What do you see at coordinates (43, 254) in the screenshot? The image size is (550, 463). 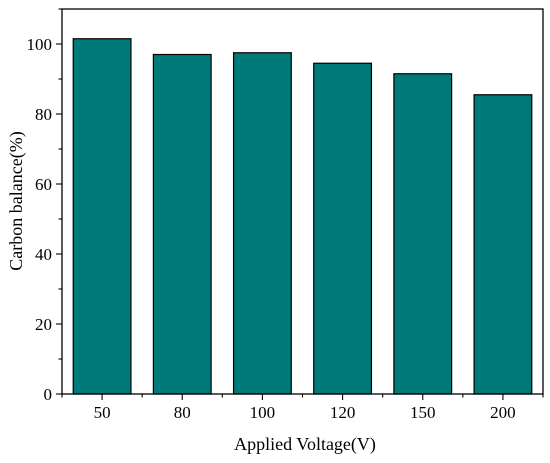 I see `y-tick-label: 40` at bounding box center [43, 254].